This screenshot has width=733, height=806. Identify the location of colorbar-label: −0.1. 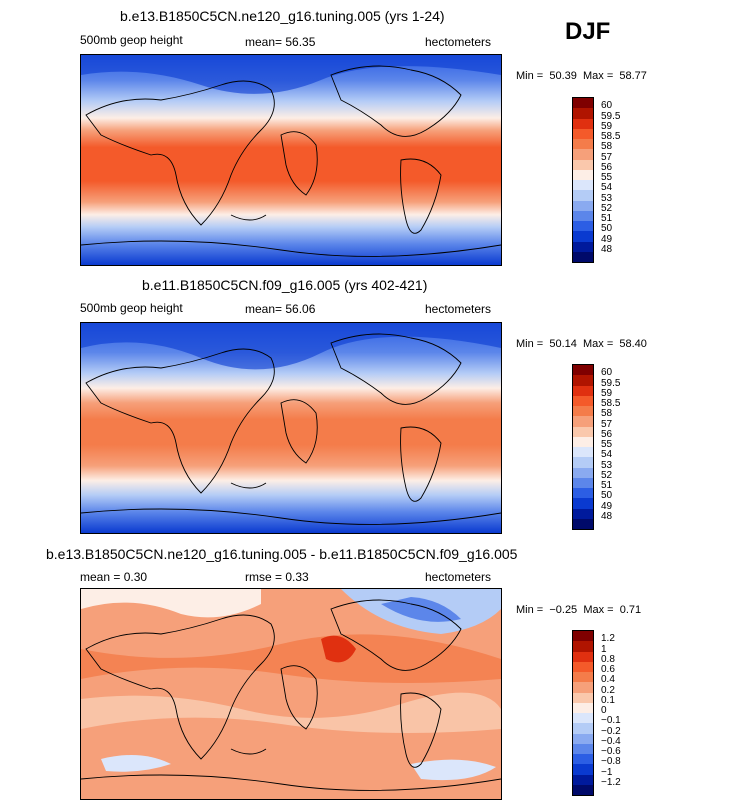
(611, 721).